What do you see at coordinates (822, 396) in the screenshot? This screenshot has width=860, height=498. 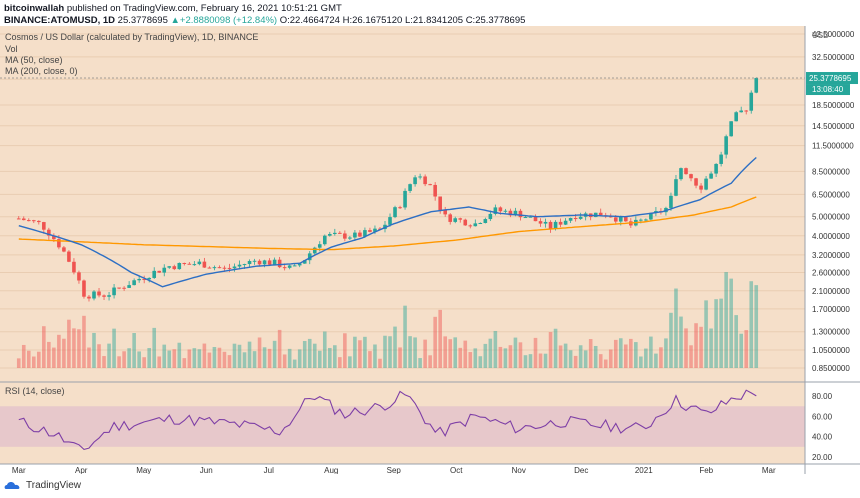 I see `rsi-tick-label: 80.00` at bounding box center [822, 396].